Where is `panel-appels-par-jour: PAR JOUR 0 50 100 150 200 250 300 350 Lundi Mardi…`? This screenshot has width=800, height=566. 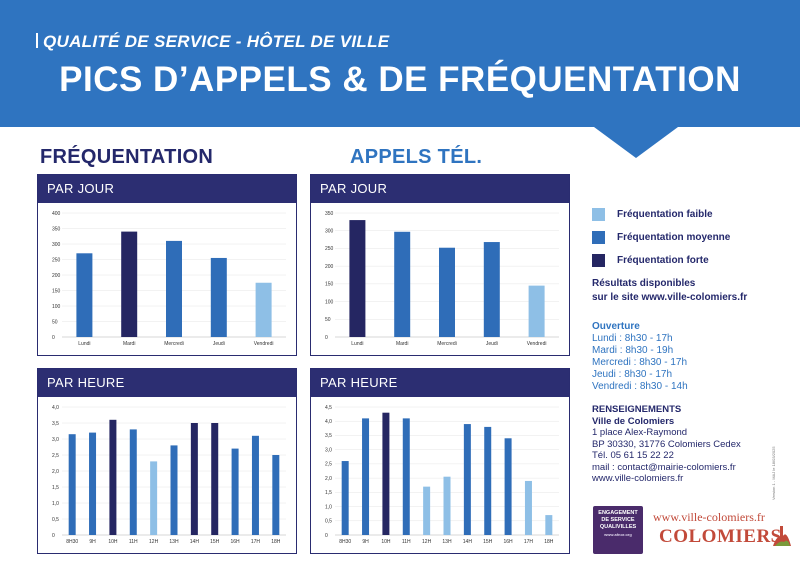 panel-appels-par-jour: PAR JOUR 0 50 100 150 200 250 300 350 Lundi Mardi… is located at coordinates (440, 265).